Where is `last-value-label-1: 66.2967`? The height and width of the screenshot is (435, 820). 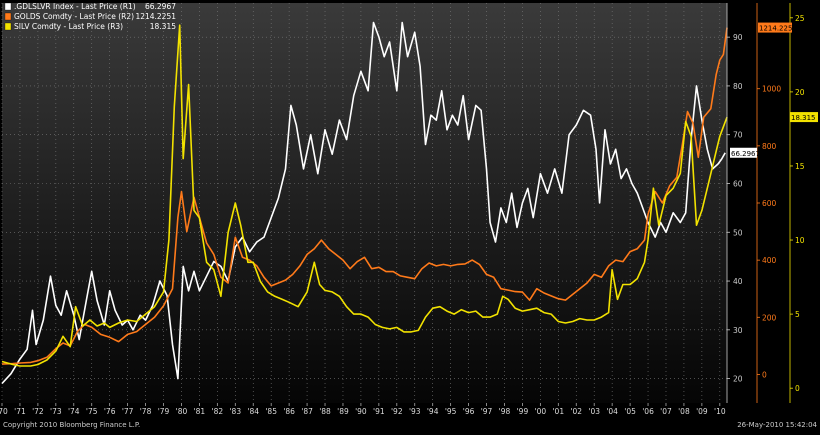
last-value-label-1: 66.2967 is located at coordinates (745, 154).